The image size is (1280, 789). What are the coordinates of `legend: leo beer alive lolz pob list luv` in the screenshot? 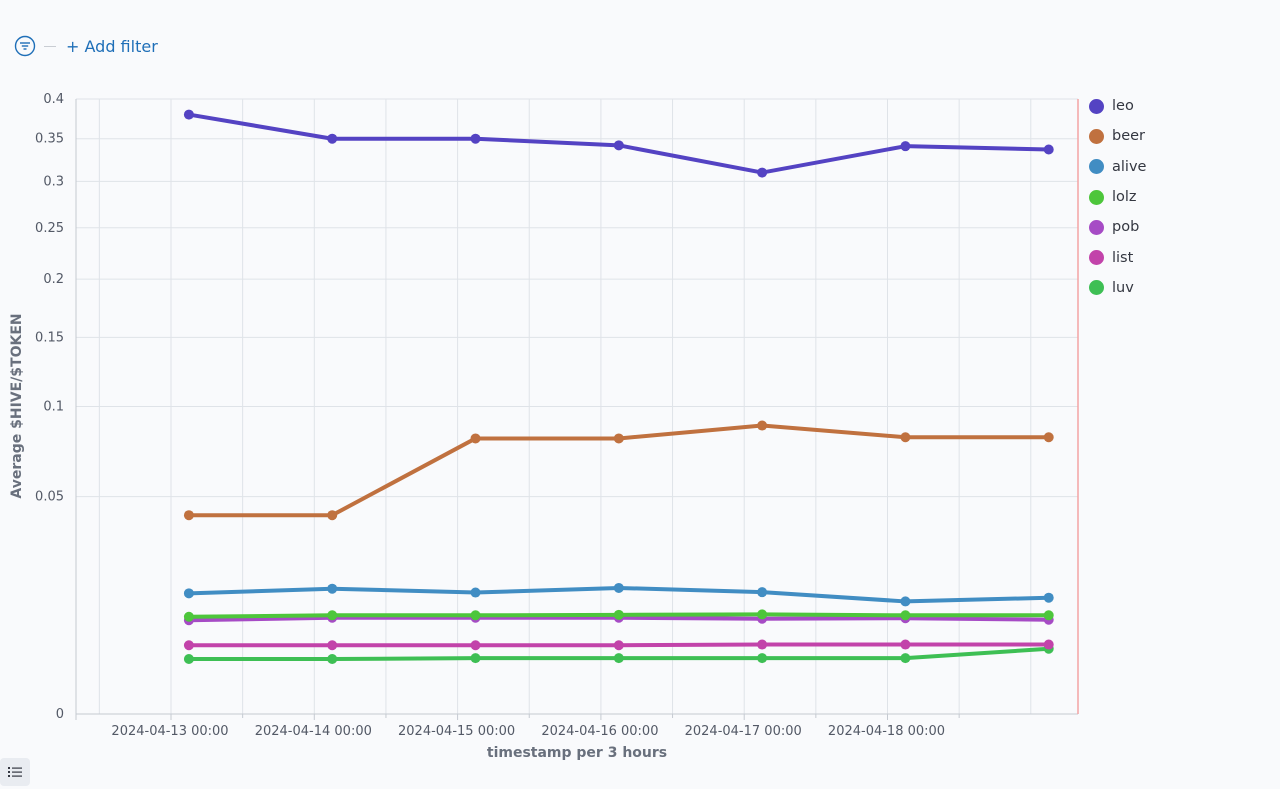 It's located at (1178, 197).